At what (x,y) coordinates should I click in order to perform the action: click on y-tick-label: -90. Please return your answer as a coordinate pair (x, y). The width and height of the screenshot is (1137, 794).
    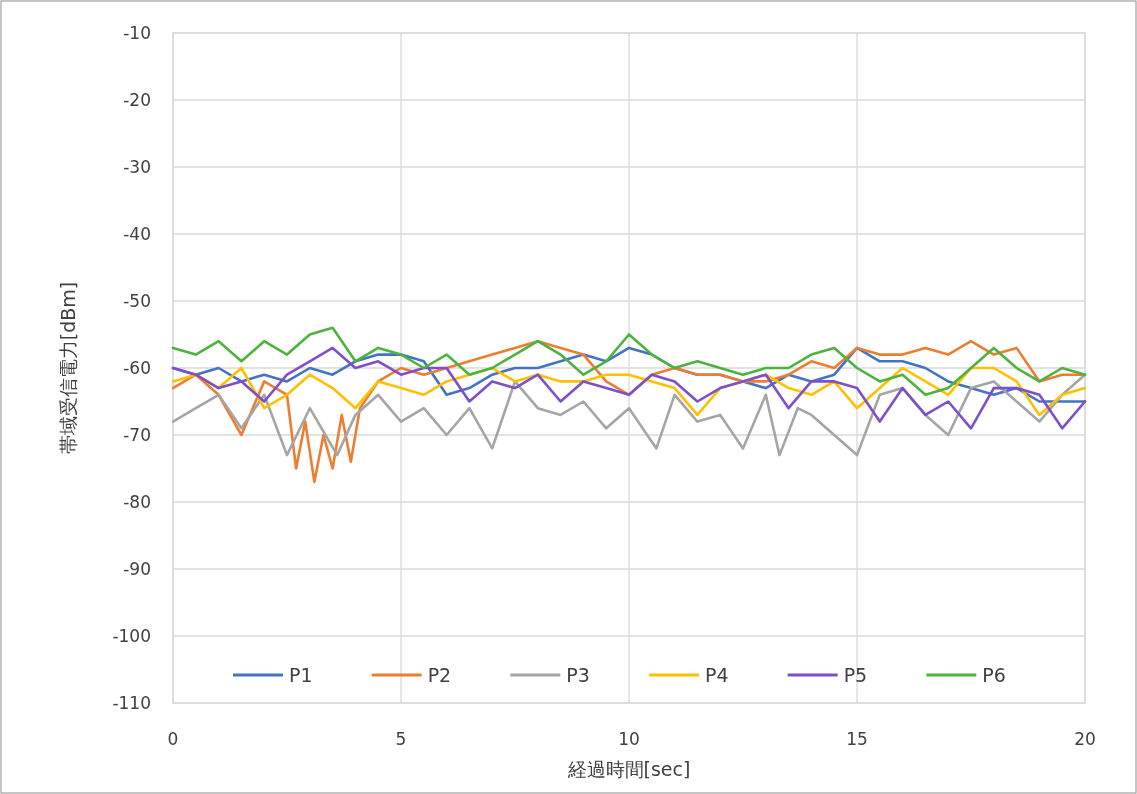
    Looking at the image, I should click on (137, 569).